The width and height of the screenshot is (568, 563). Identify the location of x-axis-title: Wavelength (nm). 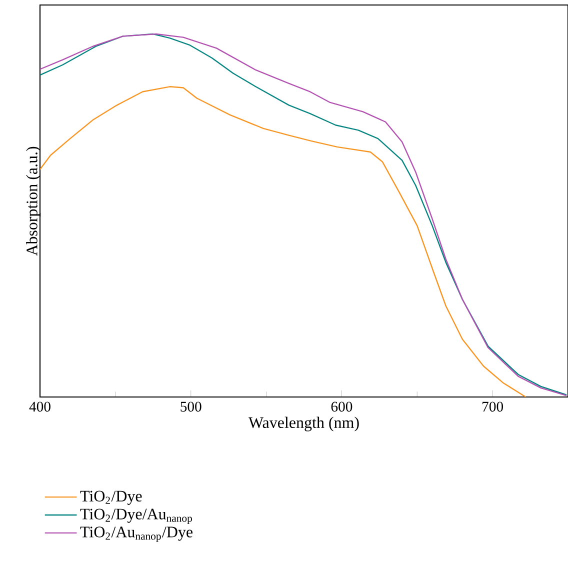
(303, 424).